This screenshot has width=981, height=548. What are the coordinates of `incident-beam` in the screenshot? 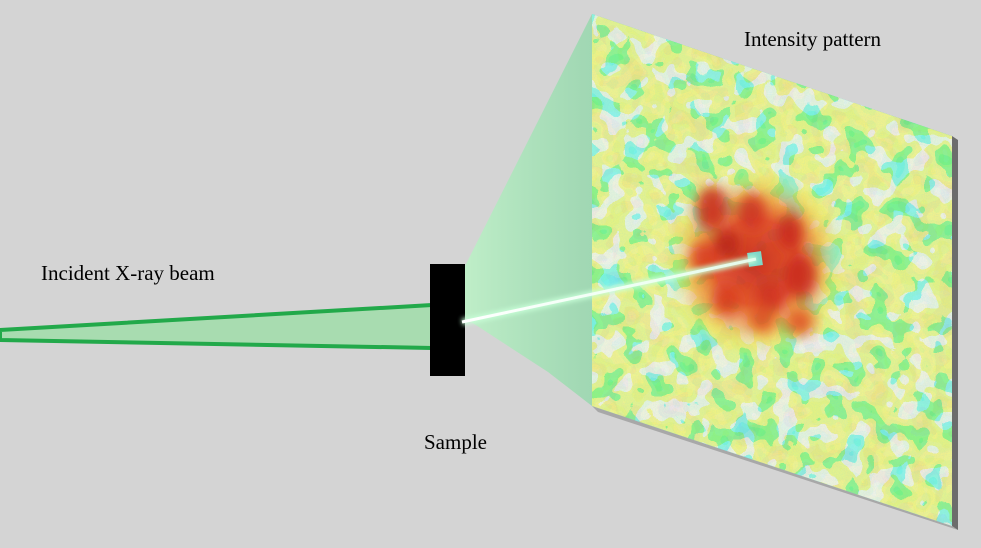 It's located at (229, 326).